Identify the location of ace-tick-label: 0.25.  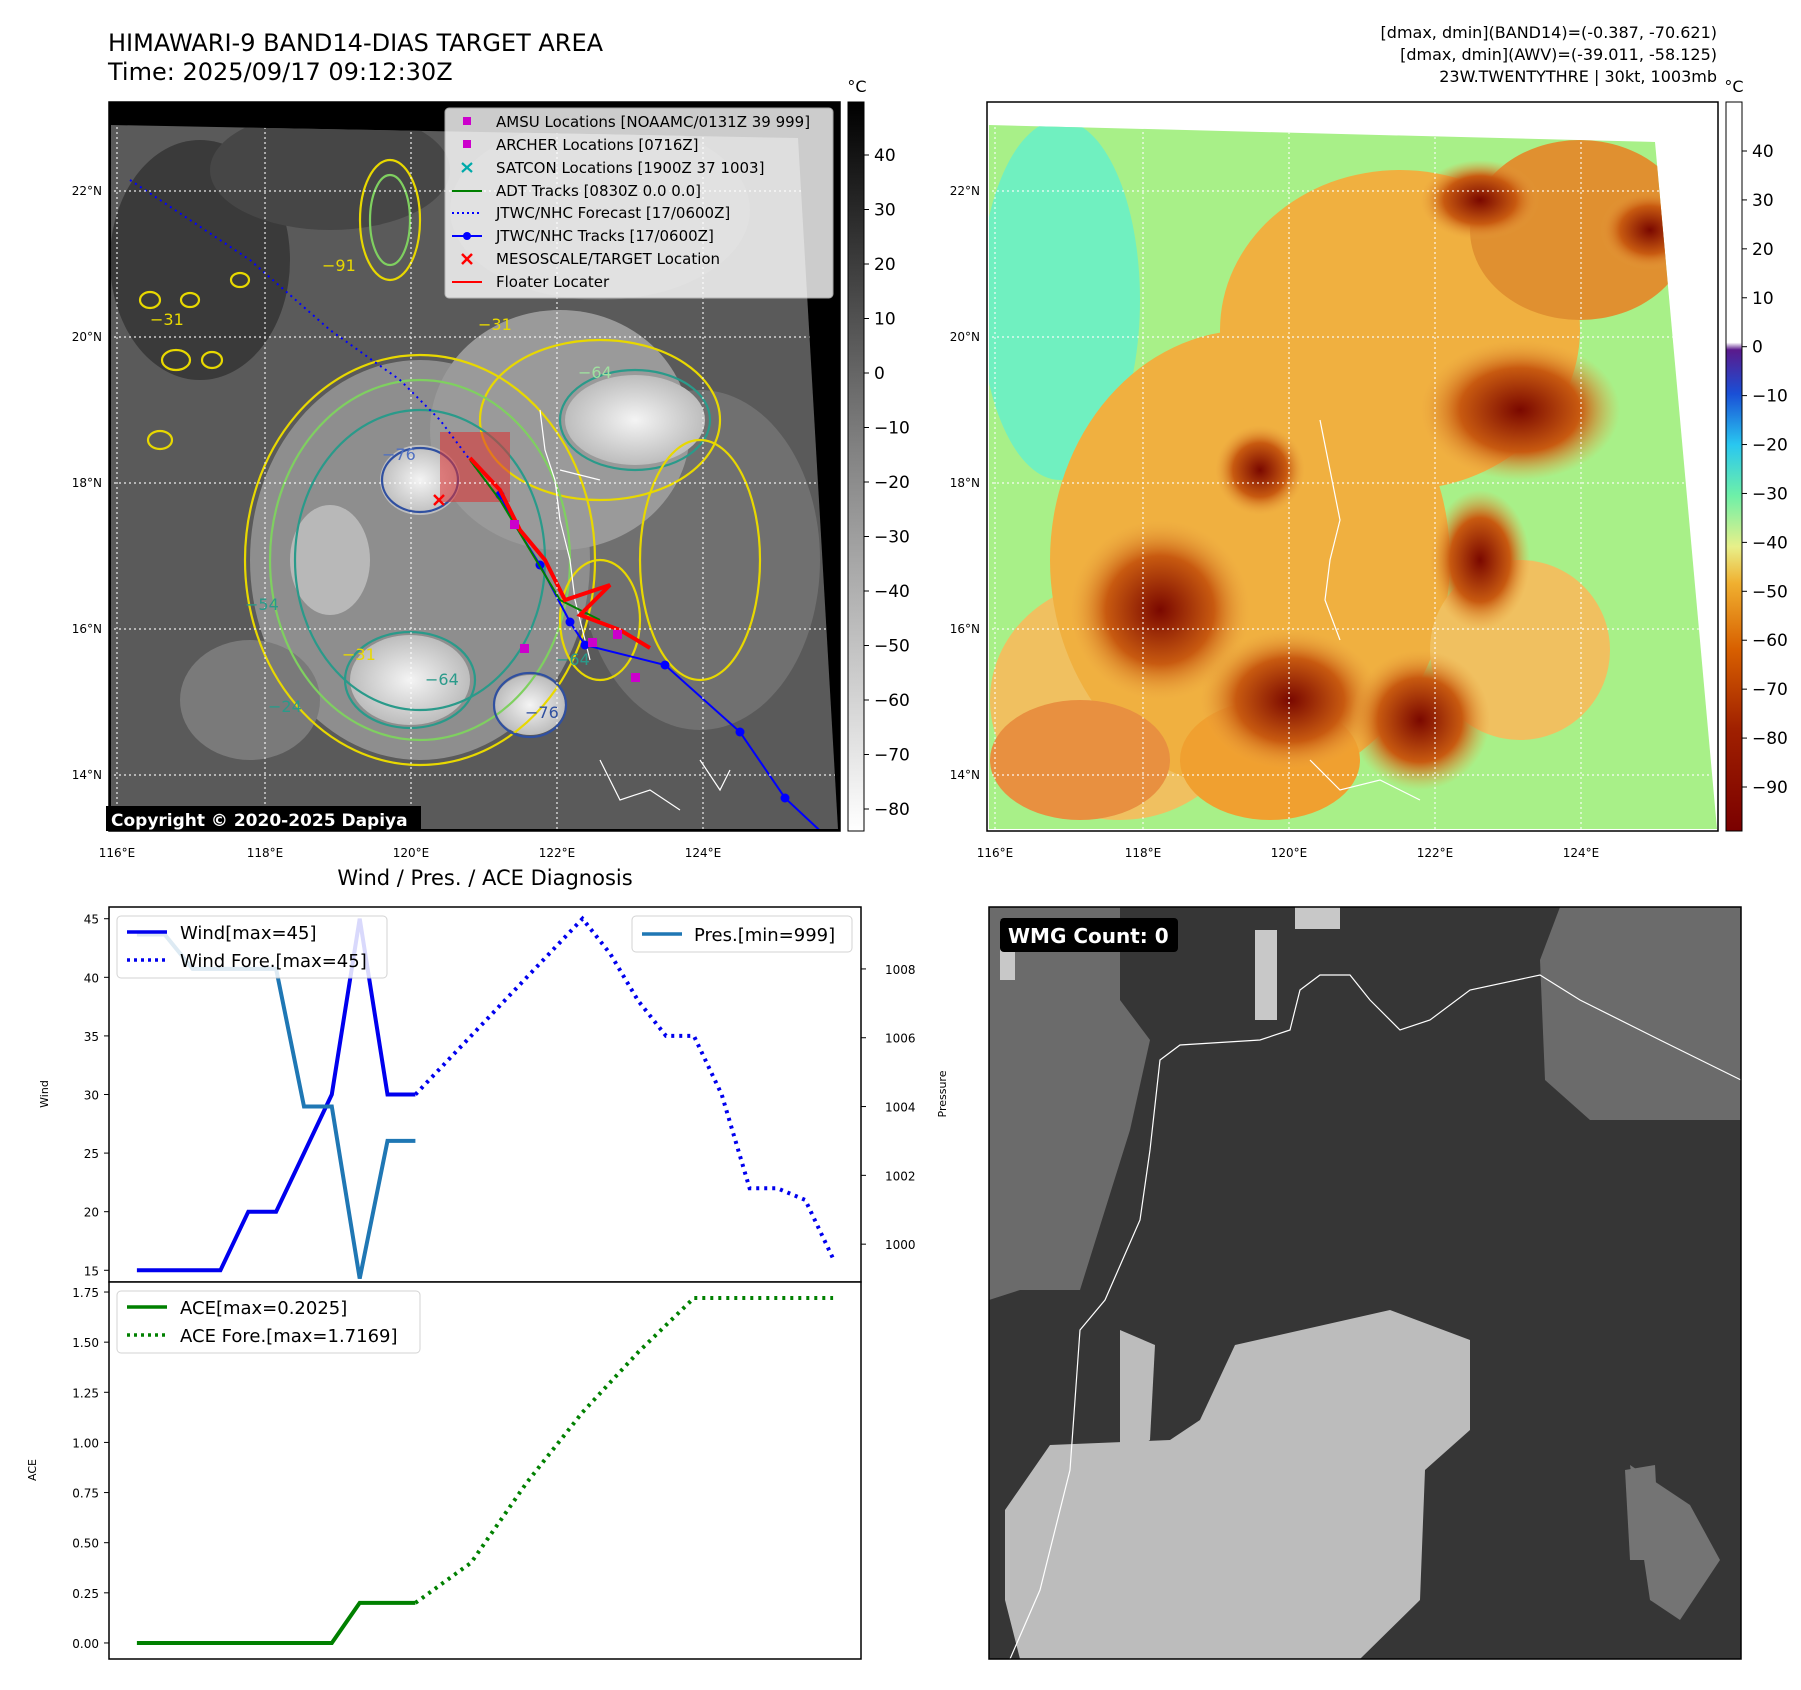
(85, 1594).